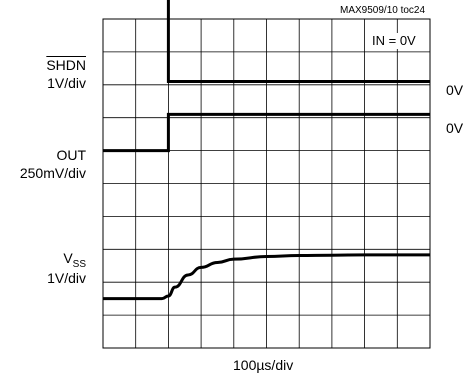 The height and width of the screenshot is (379, 476). Describe the element at coordinates (66, 278) in the screenshot. I see `vss-scale: 1V/div` at that location.